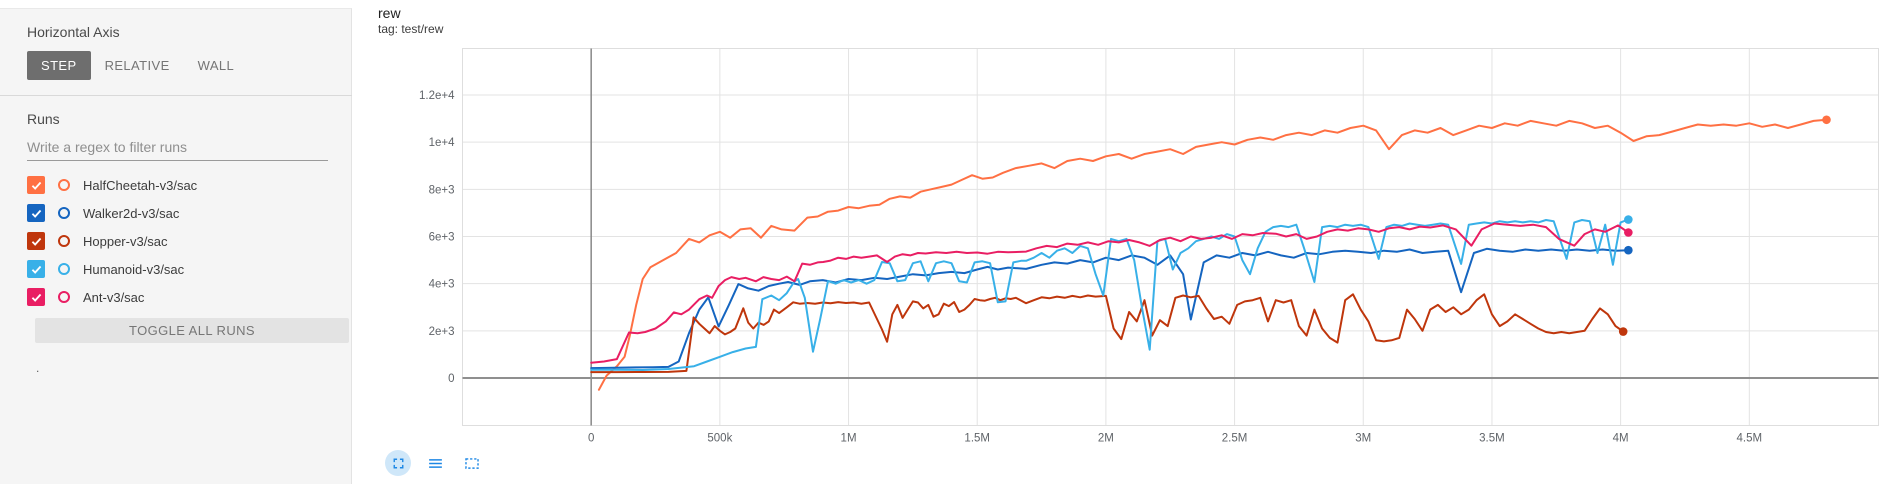 The image size is (1891, 484). What do you see at coordinates (389, 13) in the screenshot?
I see `chart-title: rew` at bounding box center [389, 13].